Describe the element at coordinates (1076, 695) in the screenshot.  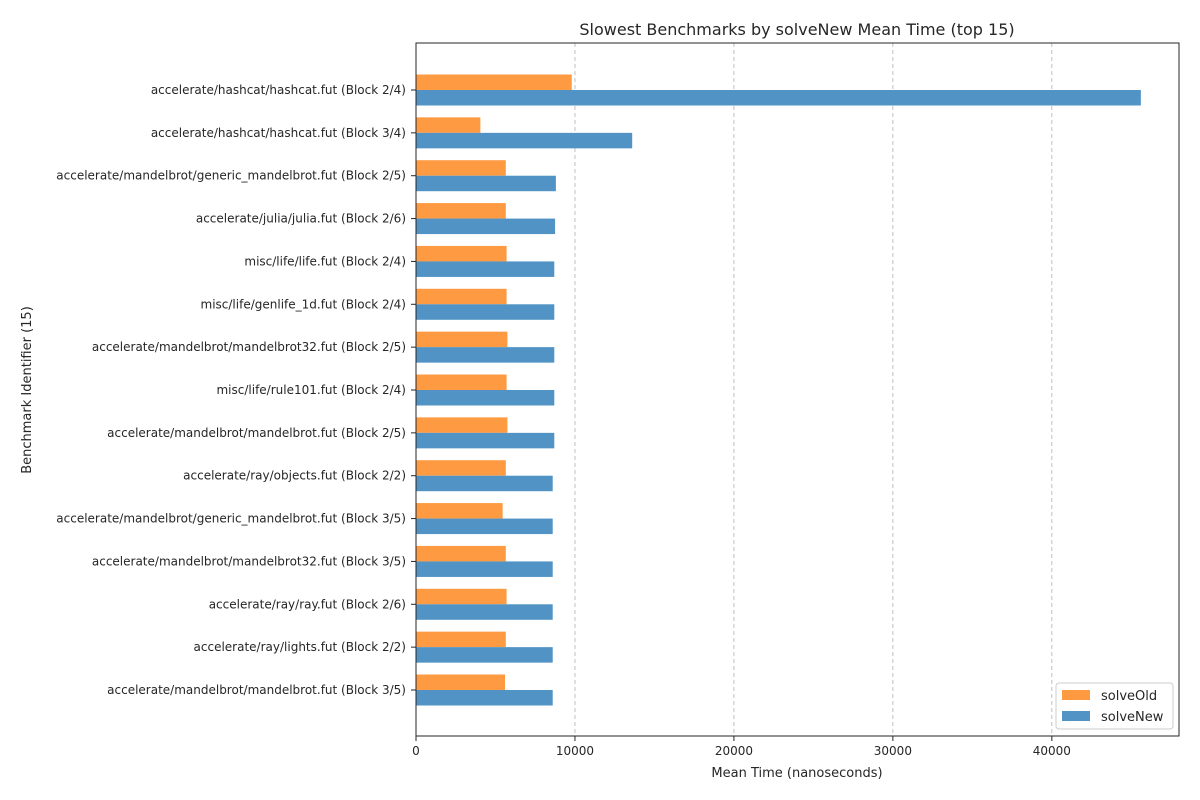
I see `legend-swatch-solveOld` at that location.